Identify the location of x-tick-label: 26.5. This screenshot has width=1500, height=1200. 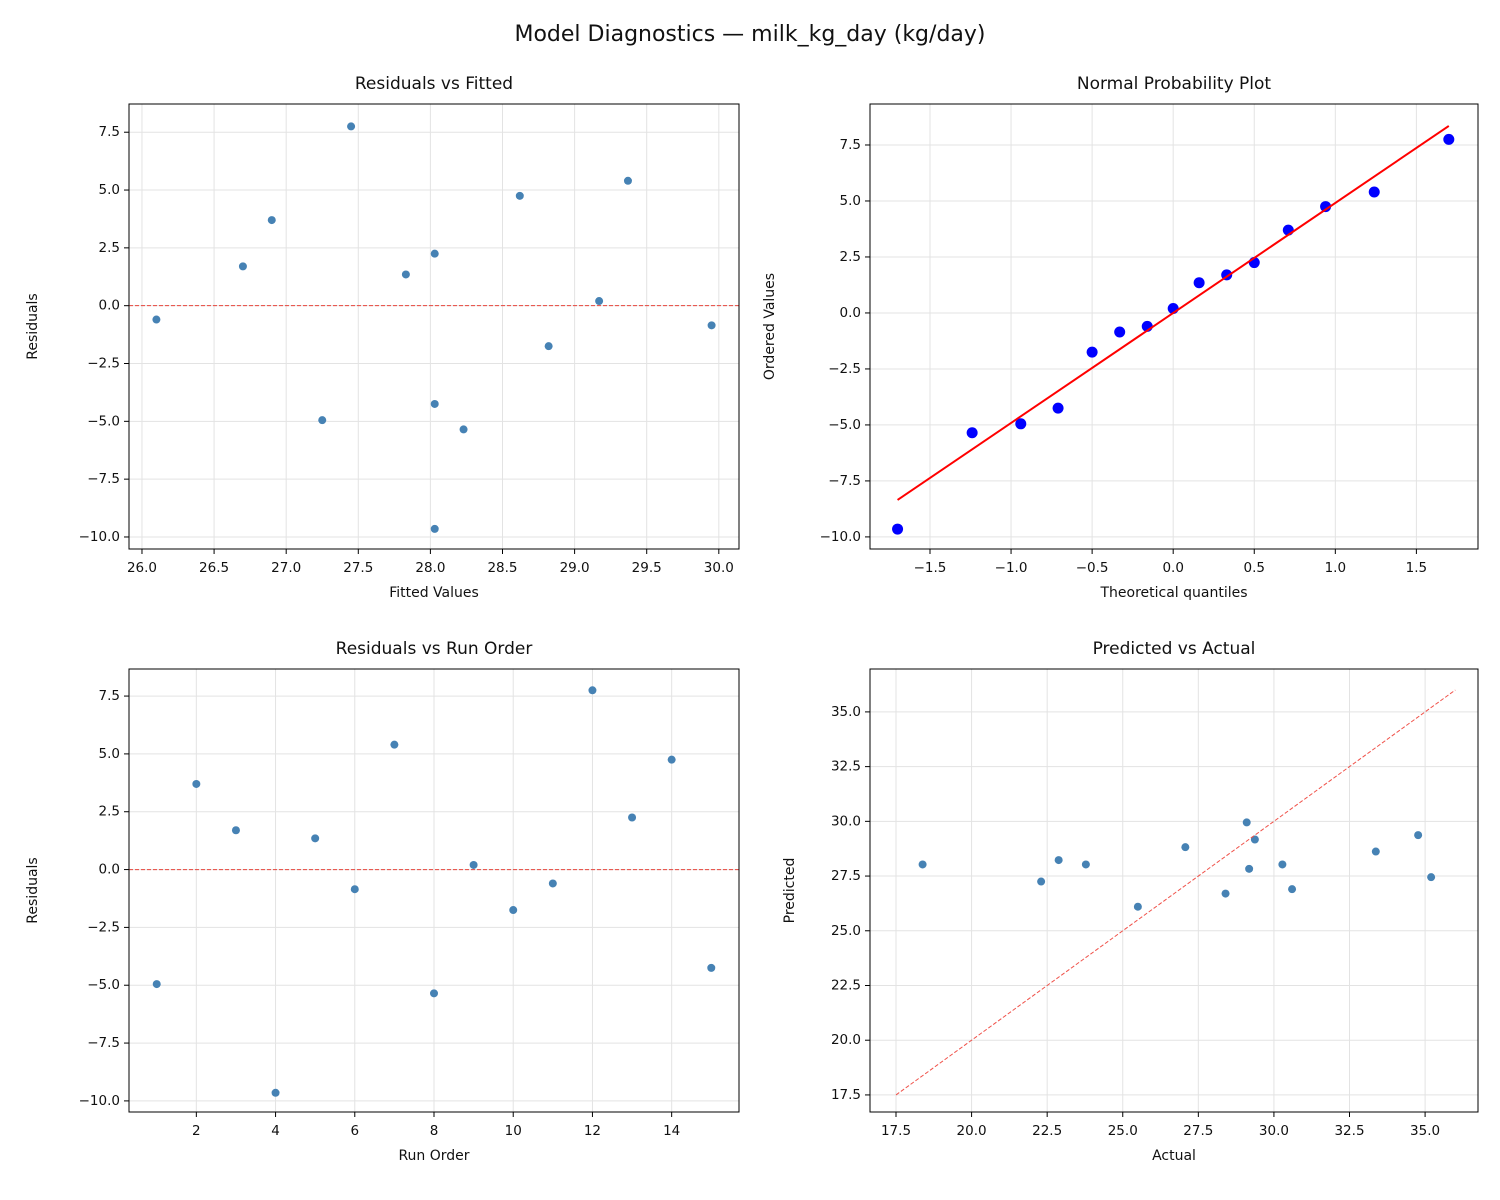
(214, 568).